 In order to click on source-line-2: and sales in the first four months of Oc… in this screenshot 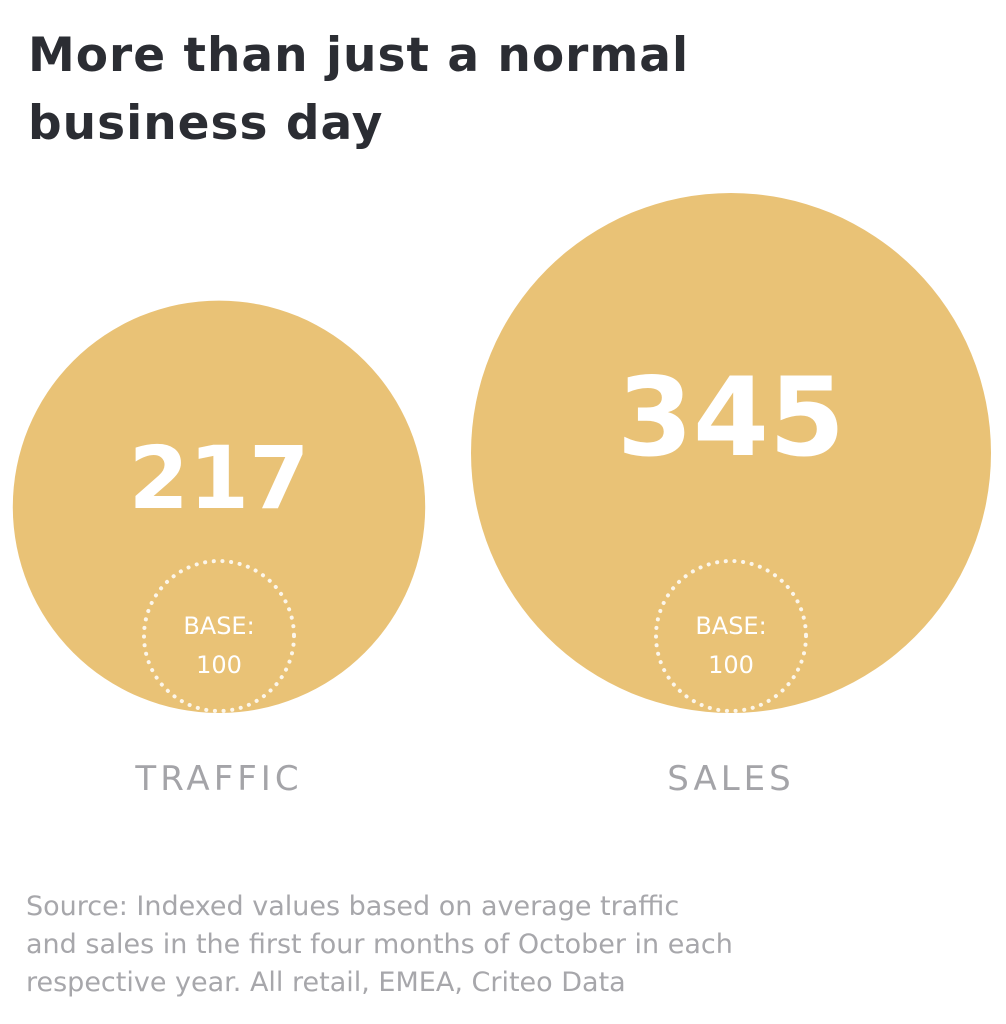, I will do `click(379, 944)`.